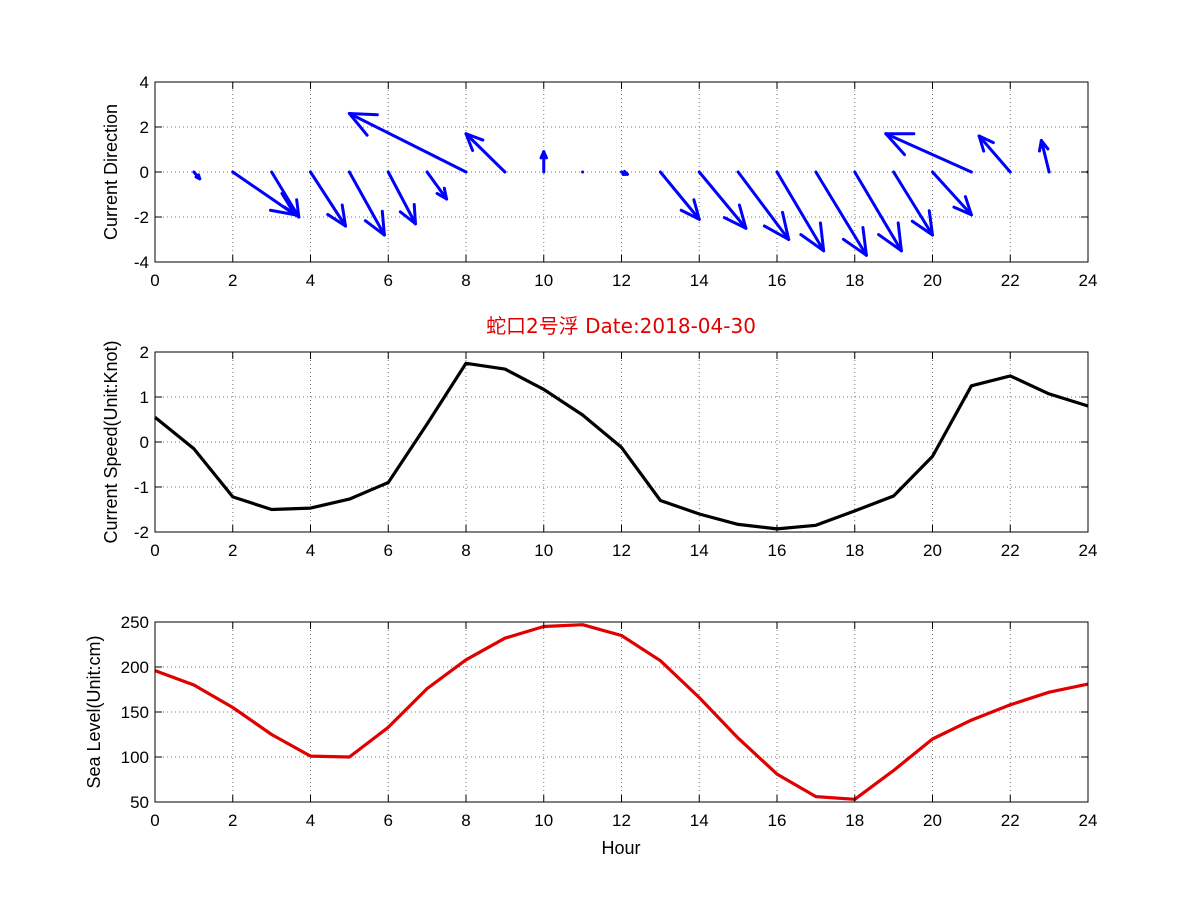 Image resolution: width=1201 pixels, height=901 pixels. What do you see at coordinates (621, 446) in the screenshot?
I see `speed-series` at bounding box center [621, 446].